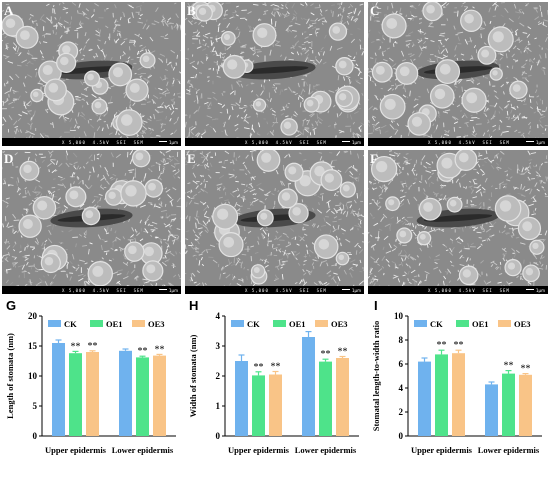 The image size is (550, 481). I want to click on sem-panel-a: A X 5,000 4.5kV SEI SEM 1μm, so click(91, 74).